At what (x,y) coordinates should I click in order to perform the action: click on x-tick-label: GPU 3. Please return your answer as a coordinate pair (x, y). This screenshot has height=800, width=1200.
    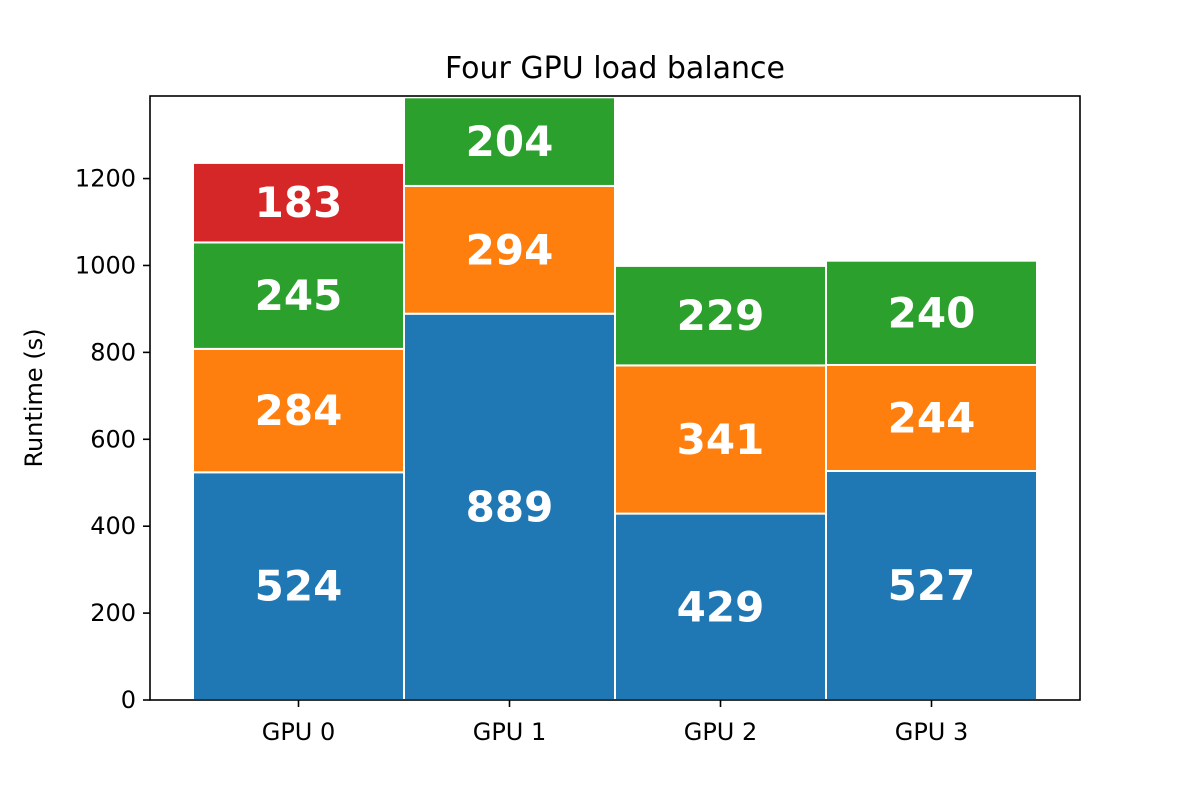
    Looking at the image, I should click on (932, 732).